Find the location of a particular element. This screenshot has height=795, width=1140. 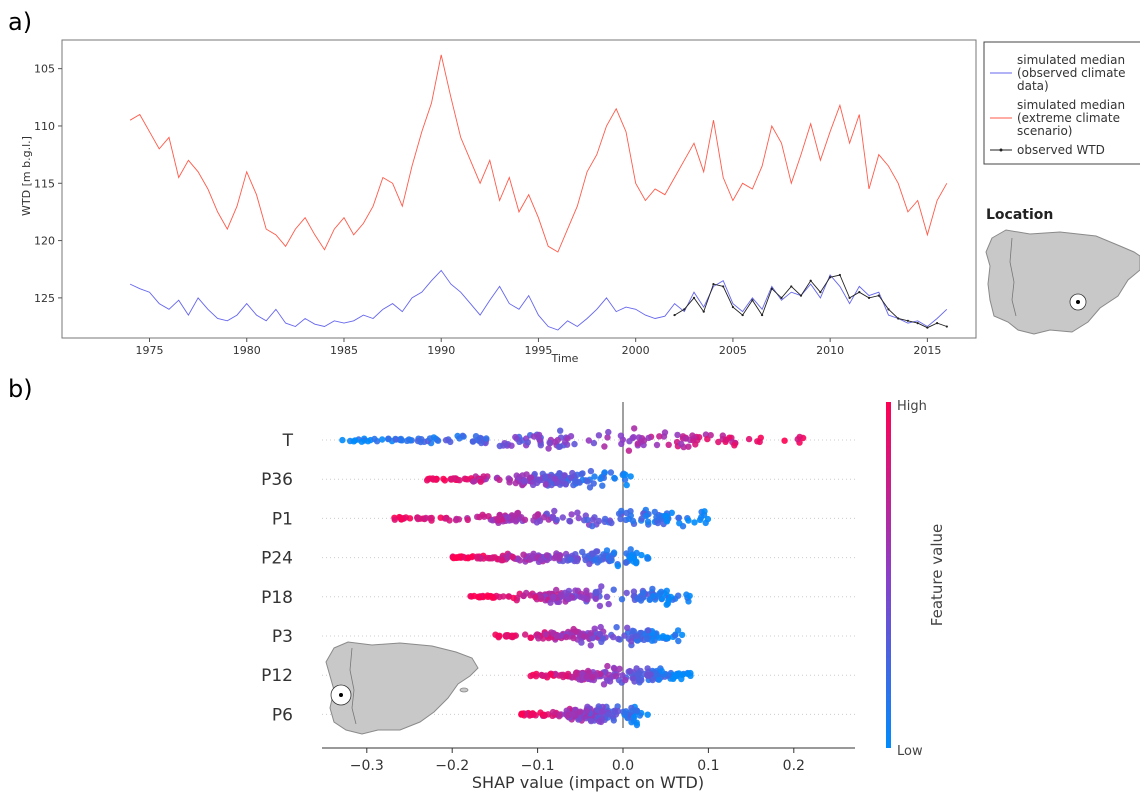

portugal-border-b is located at coordinates (353, 686).